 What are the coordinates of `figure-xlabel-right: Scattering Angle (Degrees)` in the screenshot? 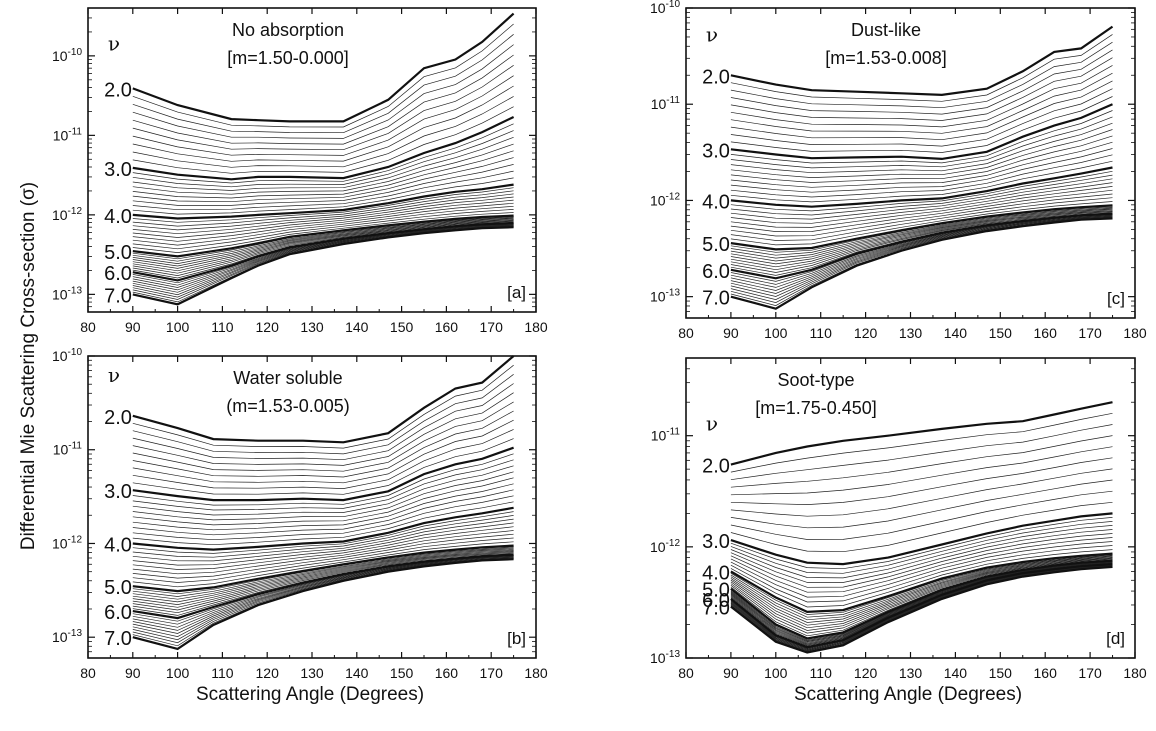 It's located at (908, 694).